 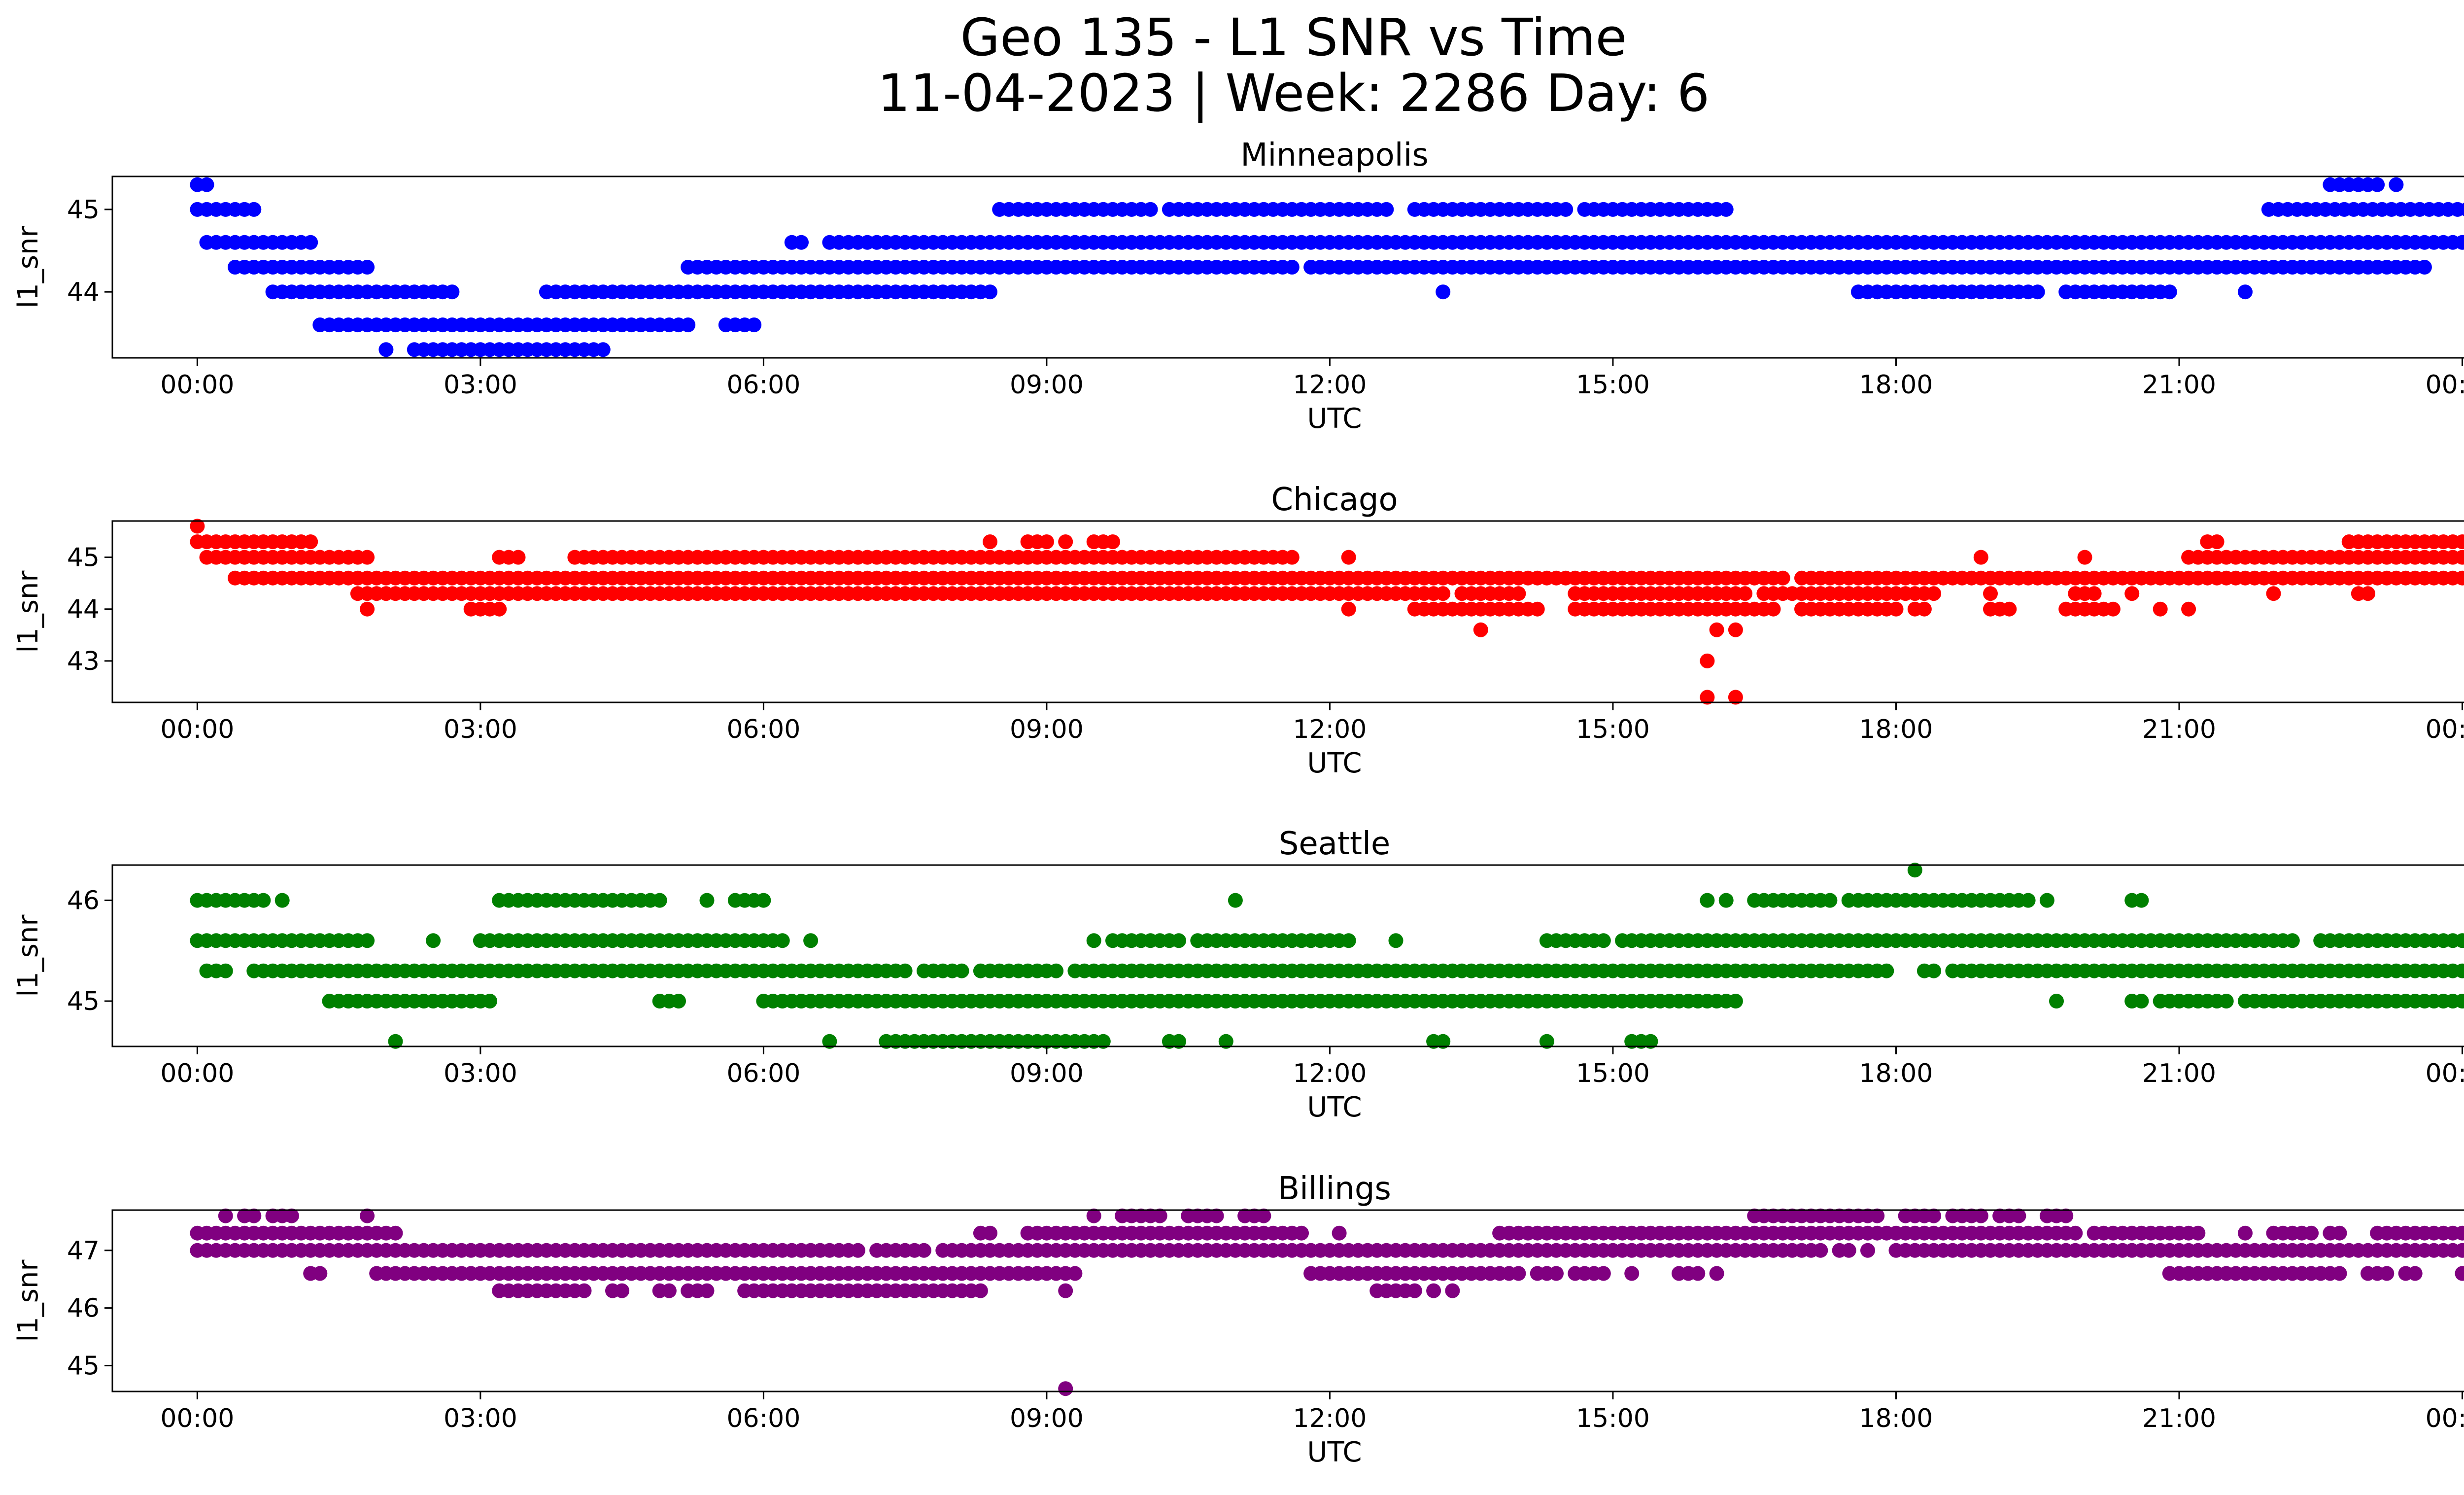 What do you see at coordinates (83, 1308) in the screenshot?
I see `y-tick-label: 46` at bounding box center [83, 1308].